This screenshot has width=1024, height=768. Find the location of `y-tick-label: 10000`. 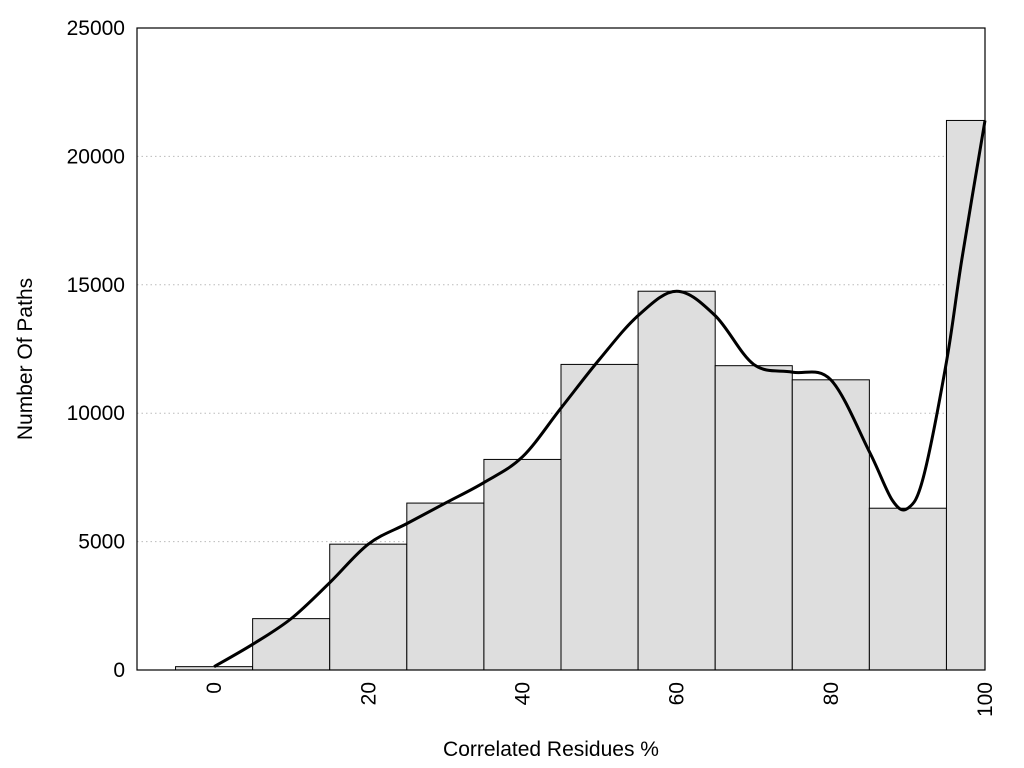

y-tick-label: 10000 is located at coordinates (96, 413).